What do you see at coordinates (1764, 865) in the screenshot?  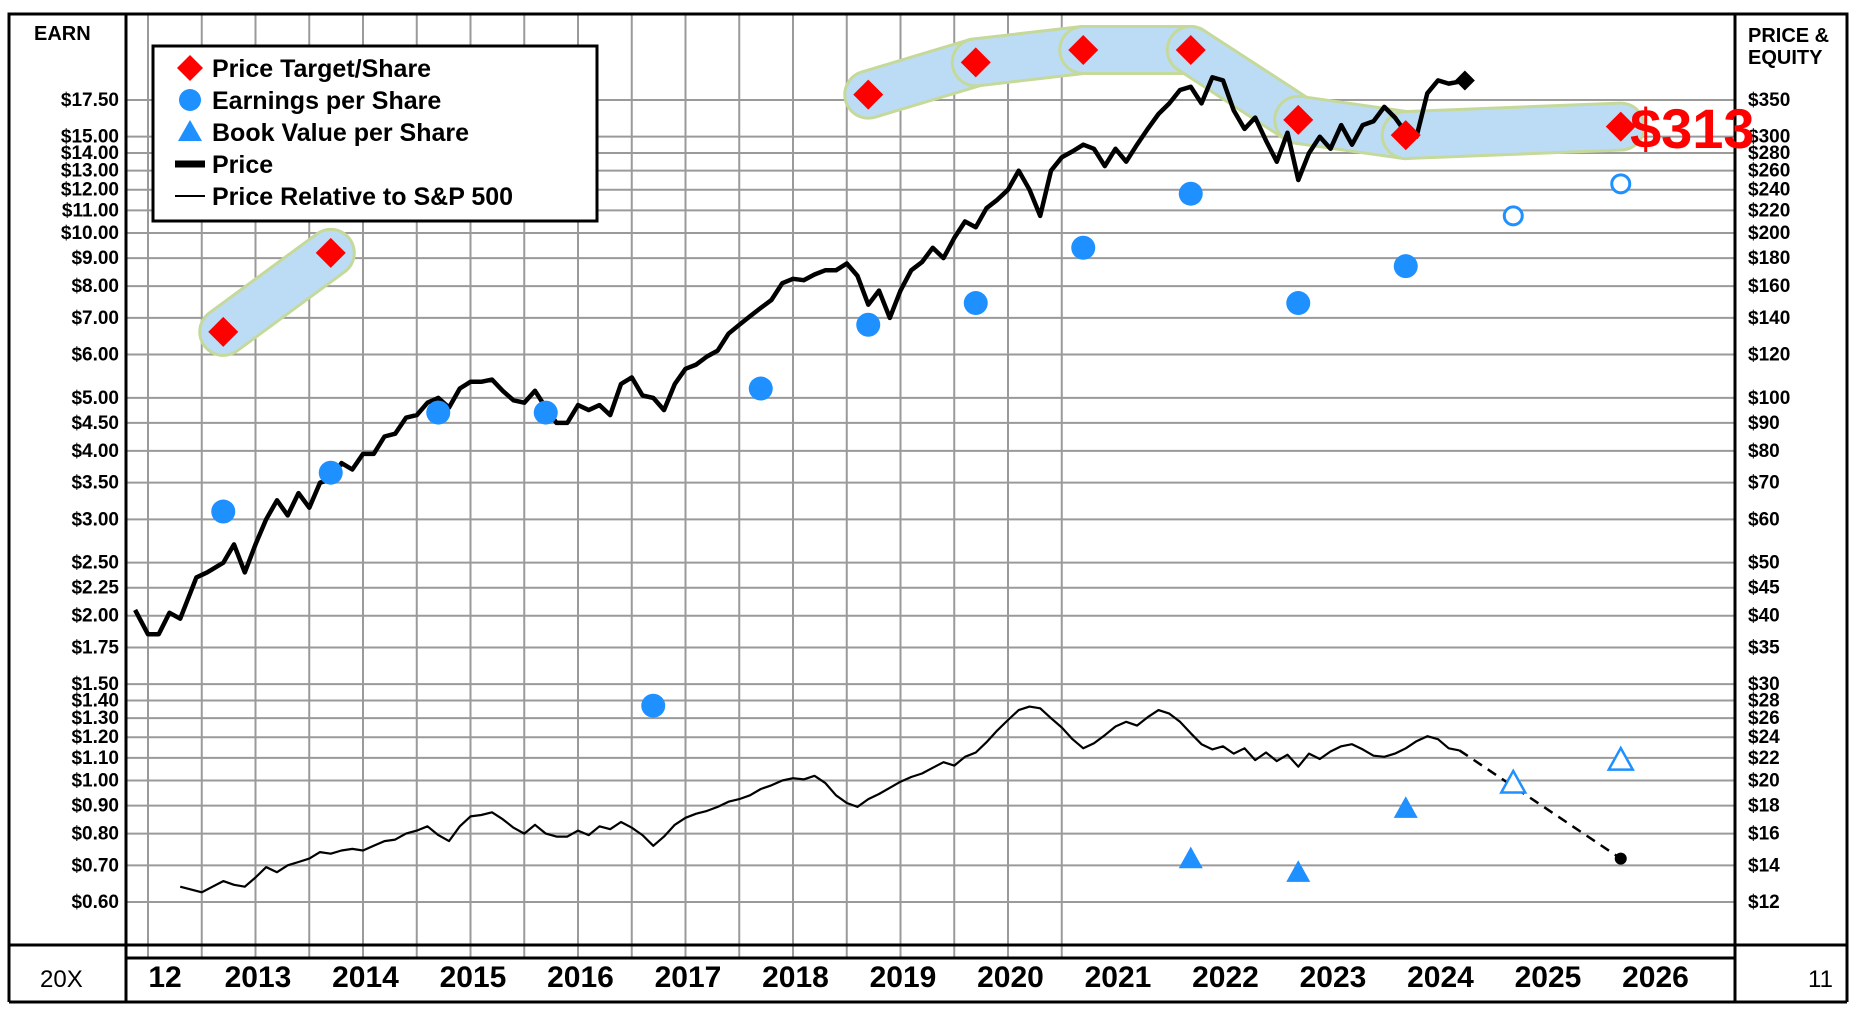 I see `price-tick-label: $14` at bounding box center [1764, 865].